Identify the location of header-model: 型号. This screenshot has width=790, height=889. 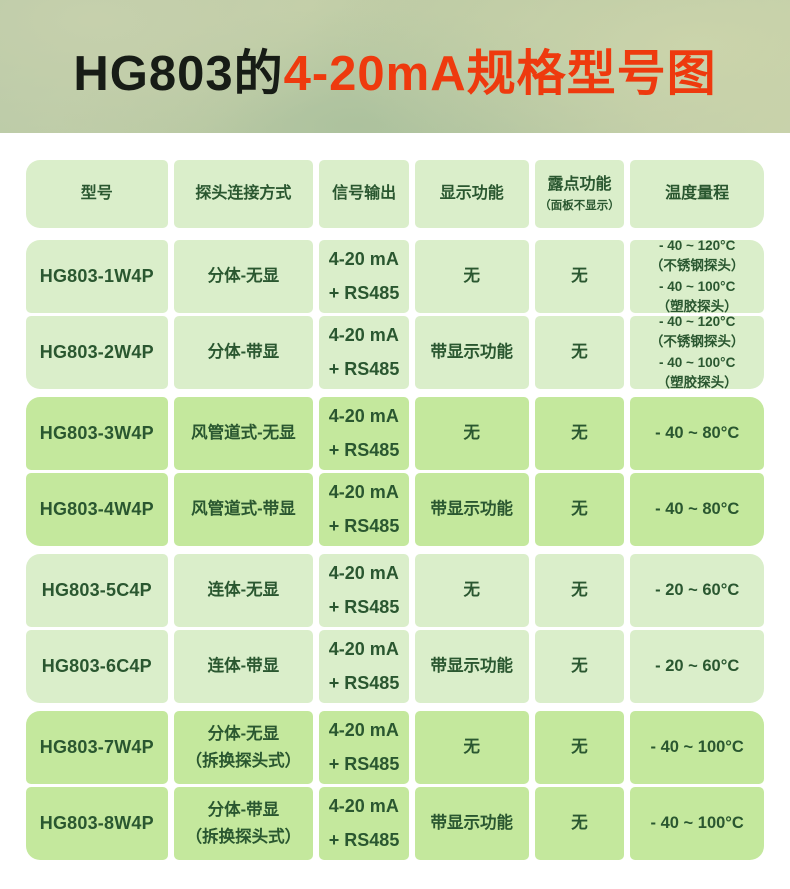
(97, 194).